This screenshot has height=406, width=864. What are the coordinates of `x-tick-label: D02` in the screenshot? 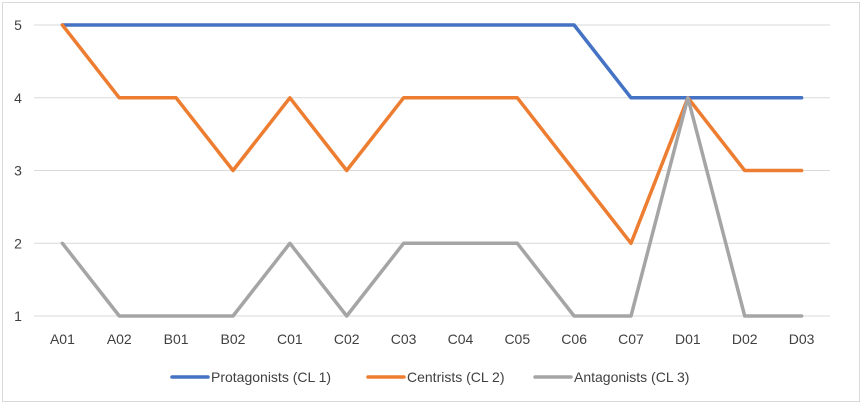 It's located at (745, 339).